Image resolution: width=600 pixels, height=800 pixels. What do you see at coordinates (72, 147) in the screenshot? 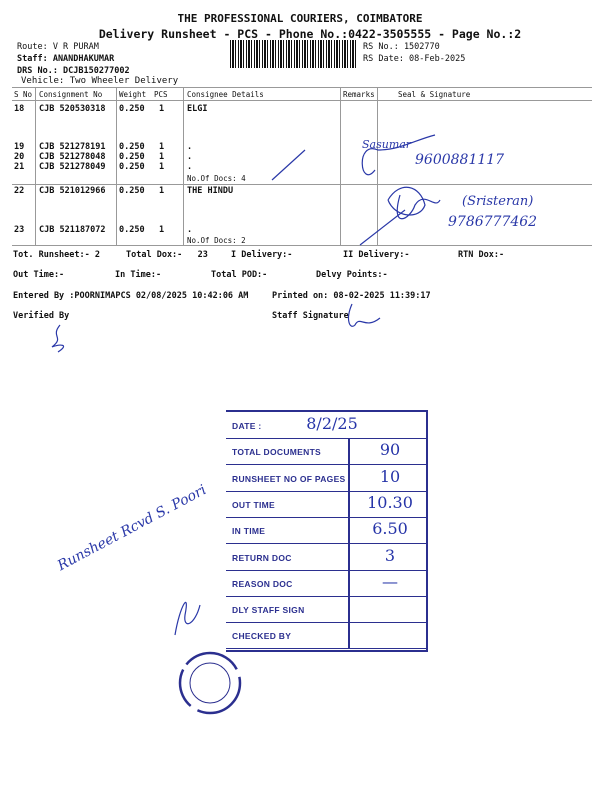
I see `row-cn: CJB 521278191` at bounding box center [72, 147].